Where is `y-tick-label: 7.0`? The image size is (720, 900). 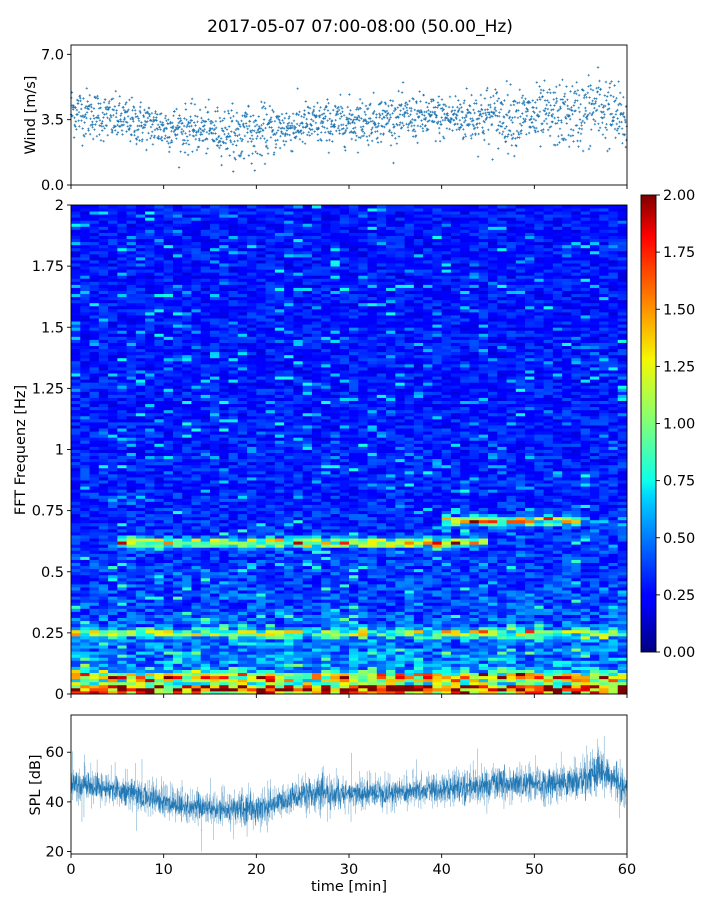 y-tick-label: 7.0 is located at coordinates (52, 55).